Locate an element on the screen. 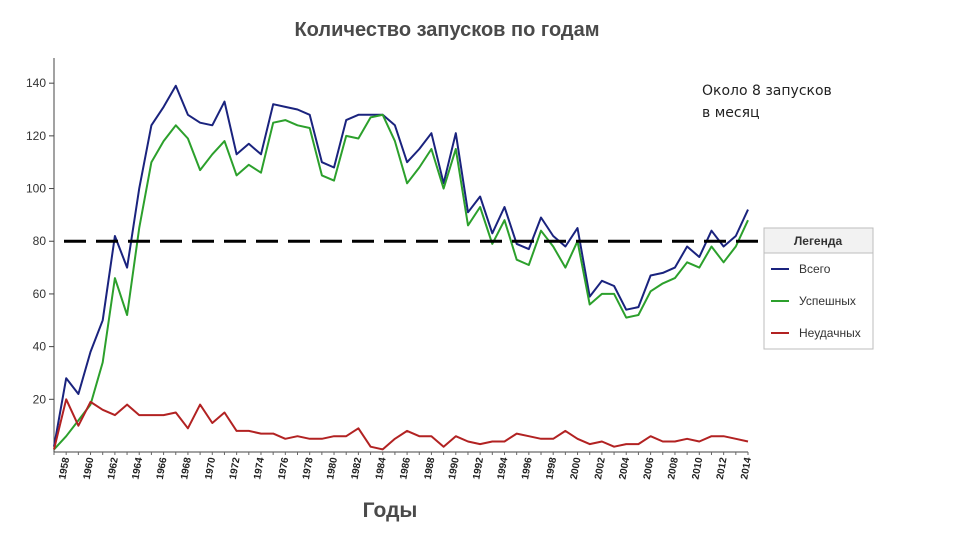 The width and height of the screenshot is (960, 540). y-tick-label: 140 is located at coordinates (36, 83).